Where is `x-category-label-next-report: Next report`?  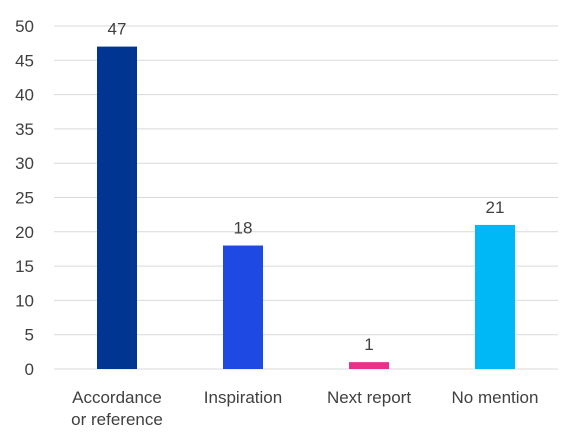
x-category-label-next-report: Next report is located at coordinates (369, 397).